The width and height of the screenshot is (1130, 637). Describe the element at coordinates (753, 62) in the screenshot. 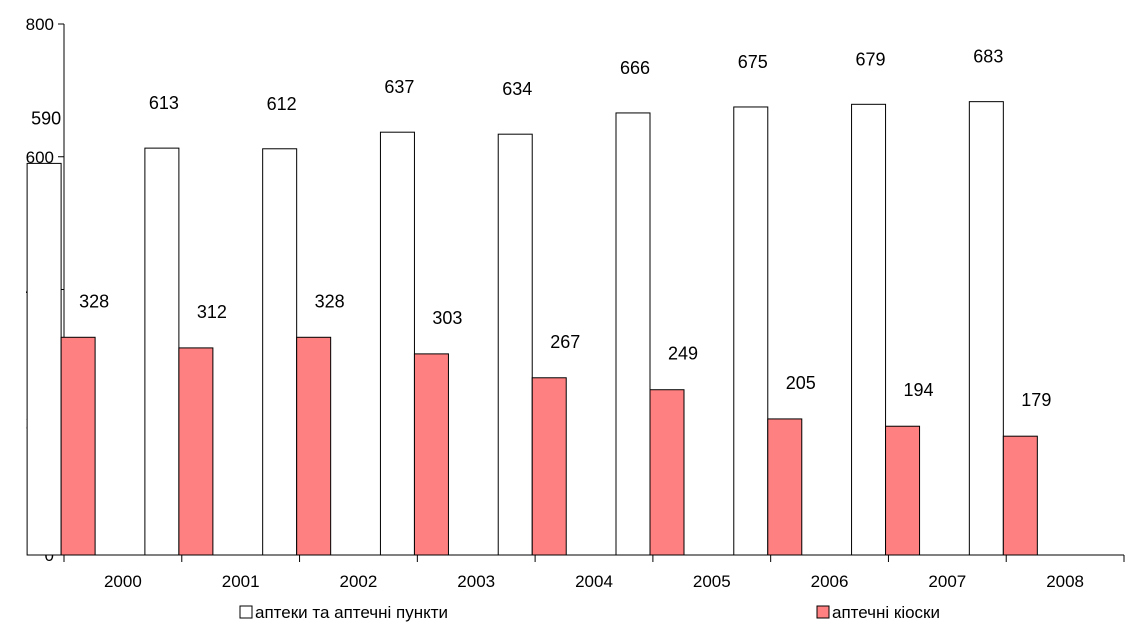

I see `data-label: 675` at that location.